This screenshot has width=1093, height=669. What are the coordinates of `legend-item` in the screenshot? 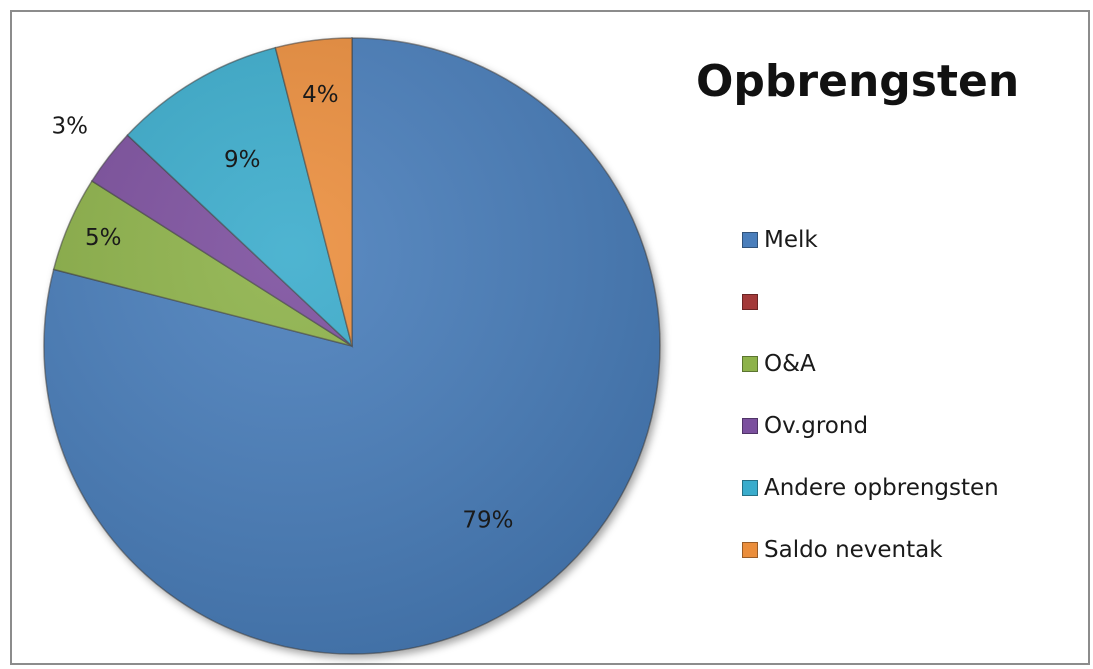 It's located at (753, 302).